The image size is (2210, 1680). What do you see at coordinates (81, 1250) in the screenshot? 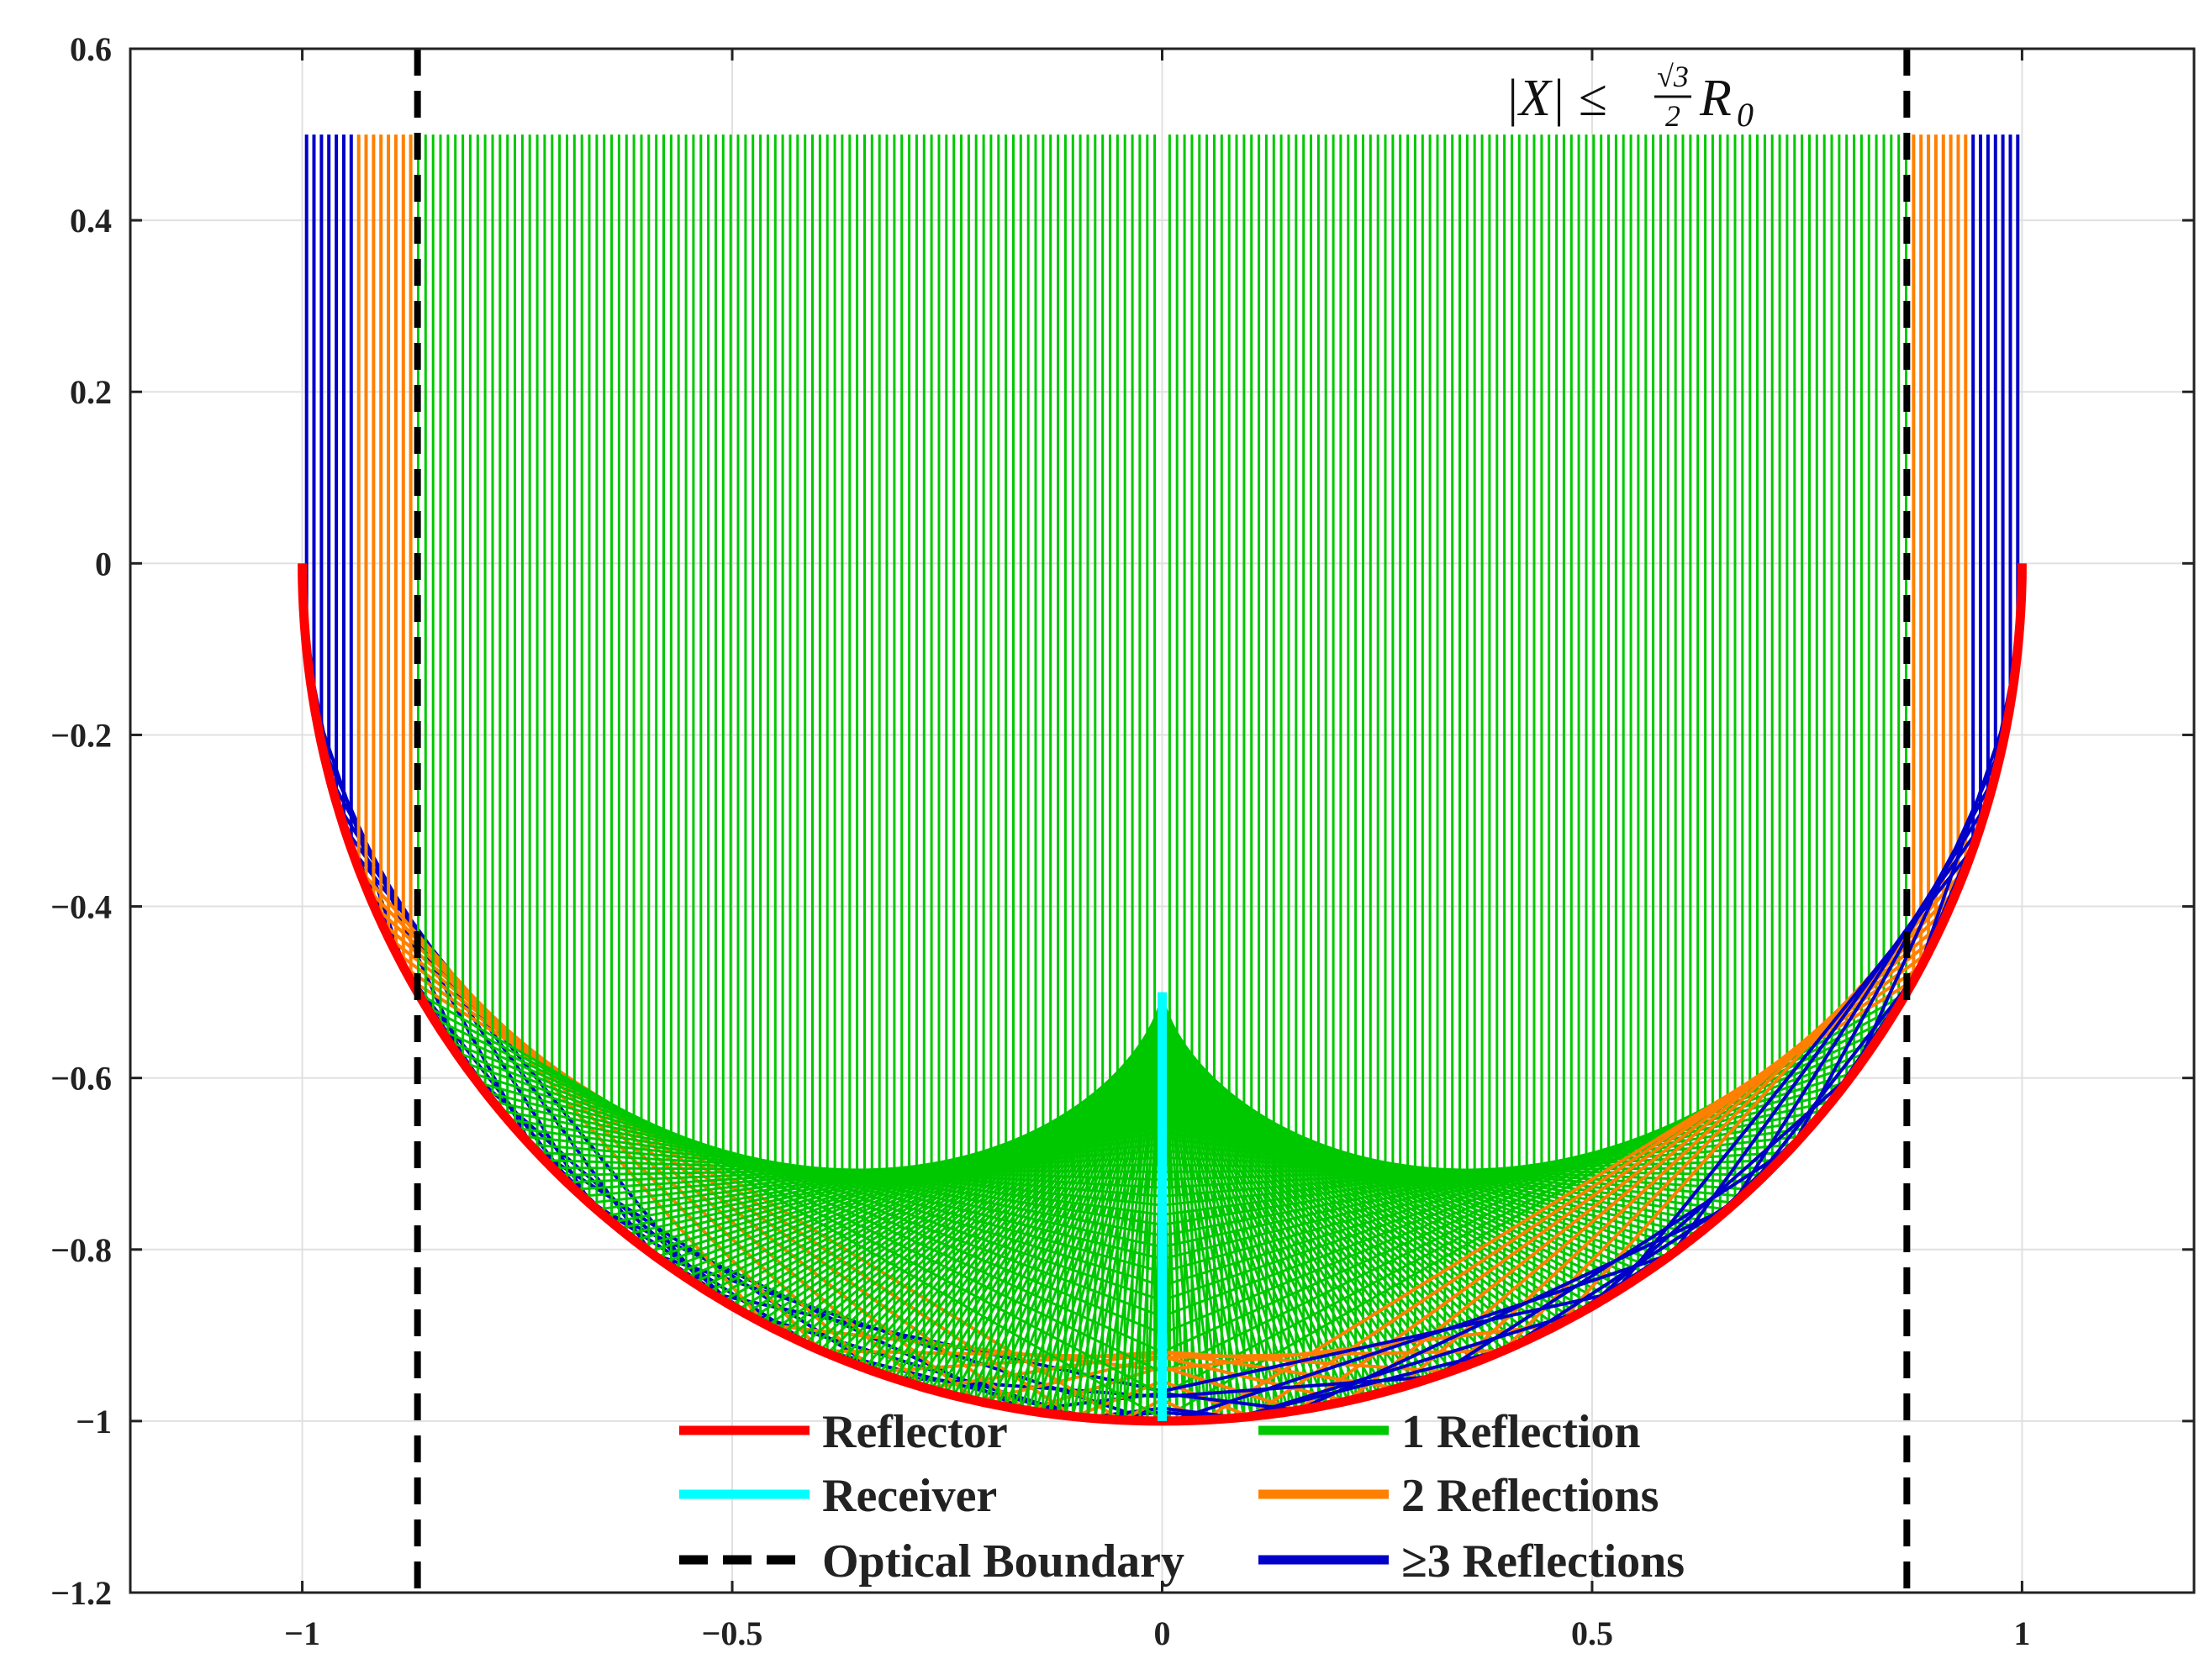
I see `y-tick-label: −0.8` at bounding box center [81, 1250].